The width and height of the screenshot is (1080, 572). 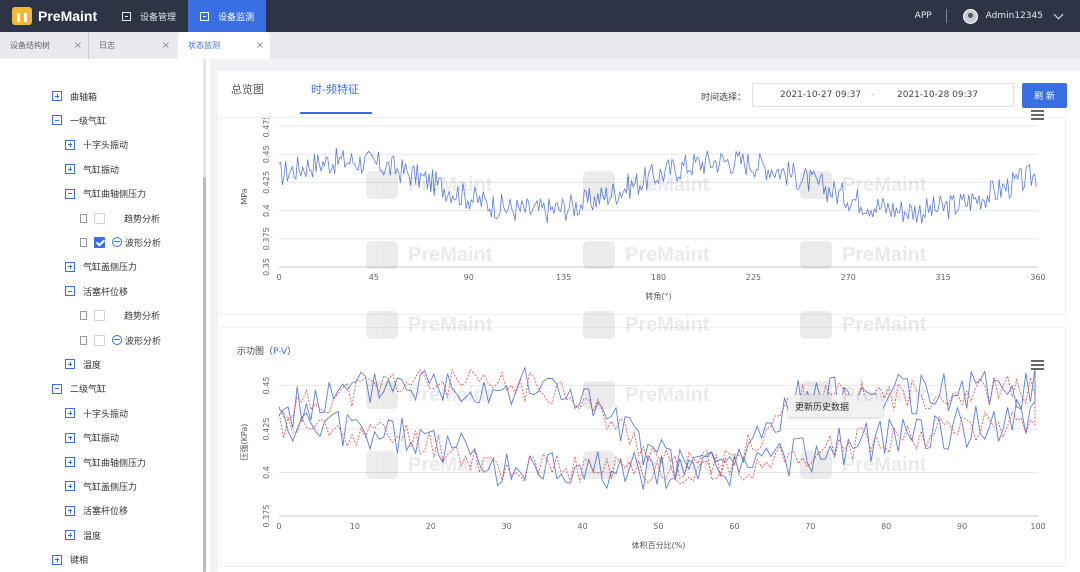 I want to click on y-tick-label: 0.475, so click(x=266, y=127).